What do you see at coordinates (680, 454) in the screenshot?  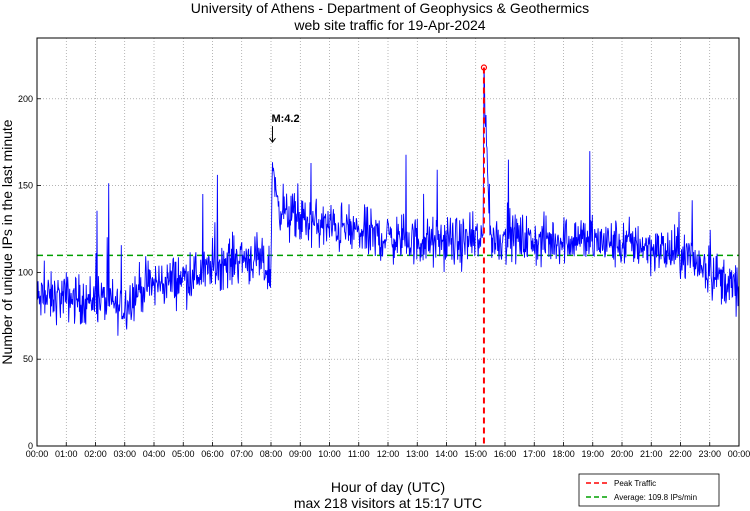 I see `x-tick-label: 22:00` at bounding box center [680, 454].